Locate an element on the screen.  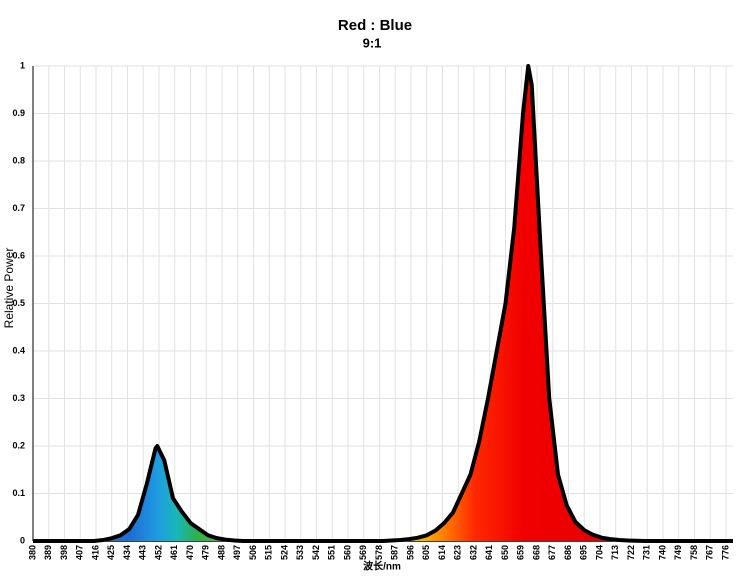
x-tick-label: 524 is located at coordinates (284, 552).